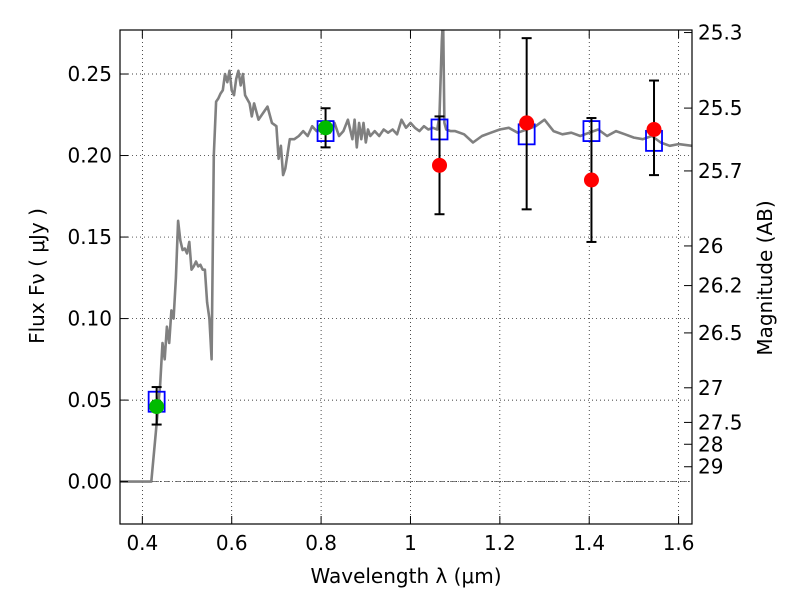 This screenshot has width=800, height=600. What do you see at coordinates (500, 543) in the screenshot?
I see `x-tick-label: 1.2` at bounding box center [500, 543].